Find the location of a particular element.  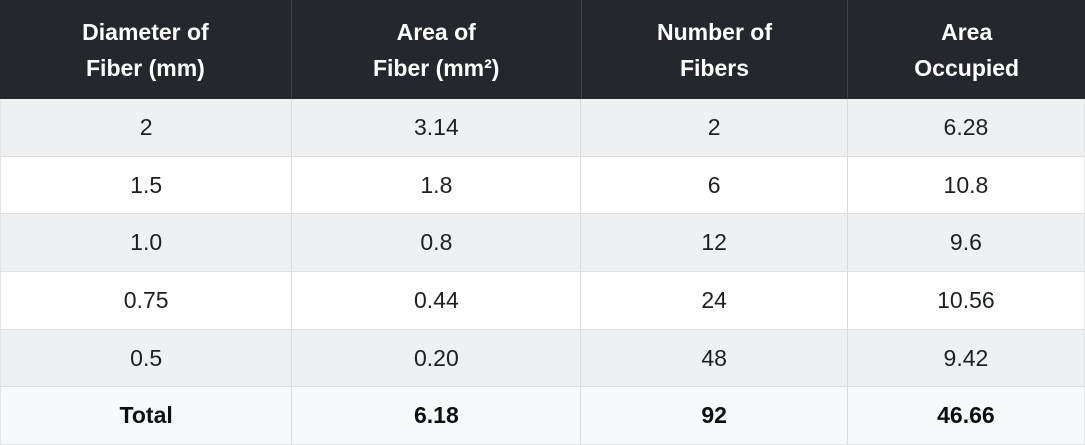

table-cell: 9.42 is located at coordinates (966, 357).